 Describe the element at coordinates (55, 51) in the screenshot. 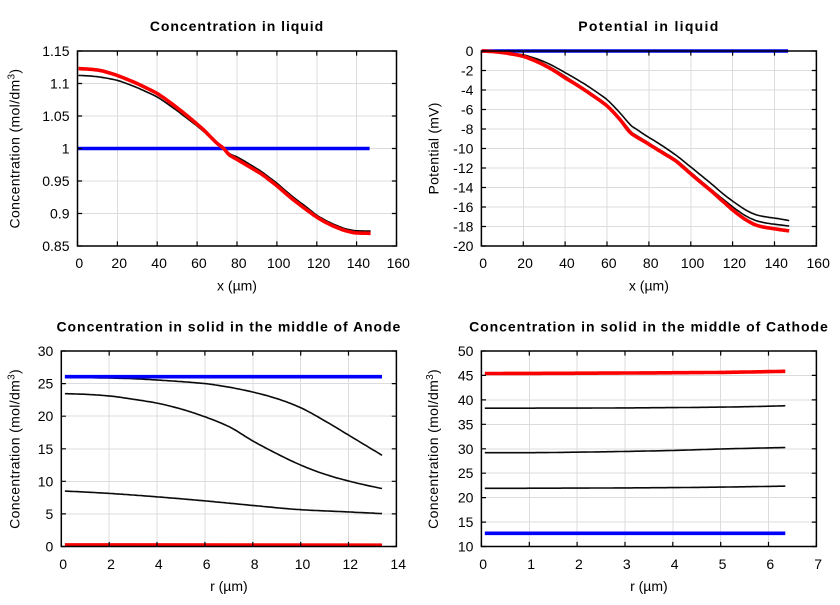

I see `svg-text: 1.15` at that location.